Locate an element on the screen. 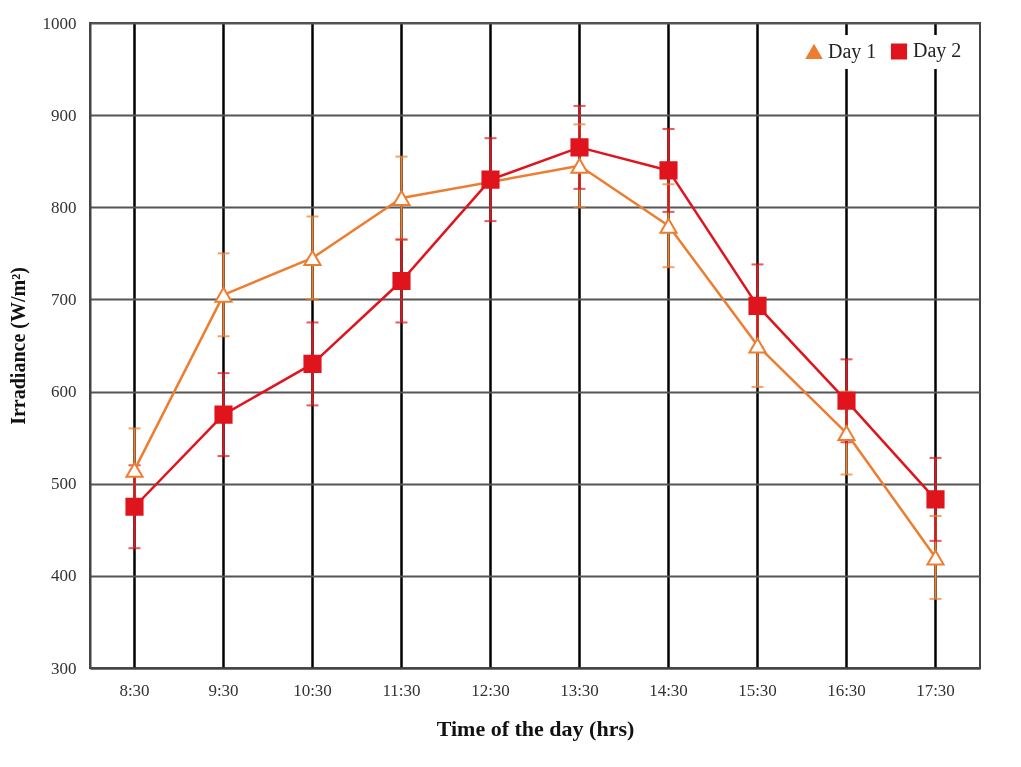  y-tick-label: 500 is located at coordinates (64, 484).